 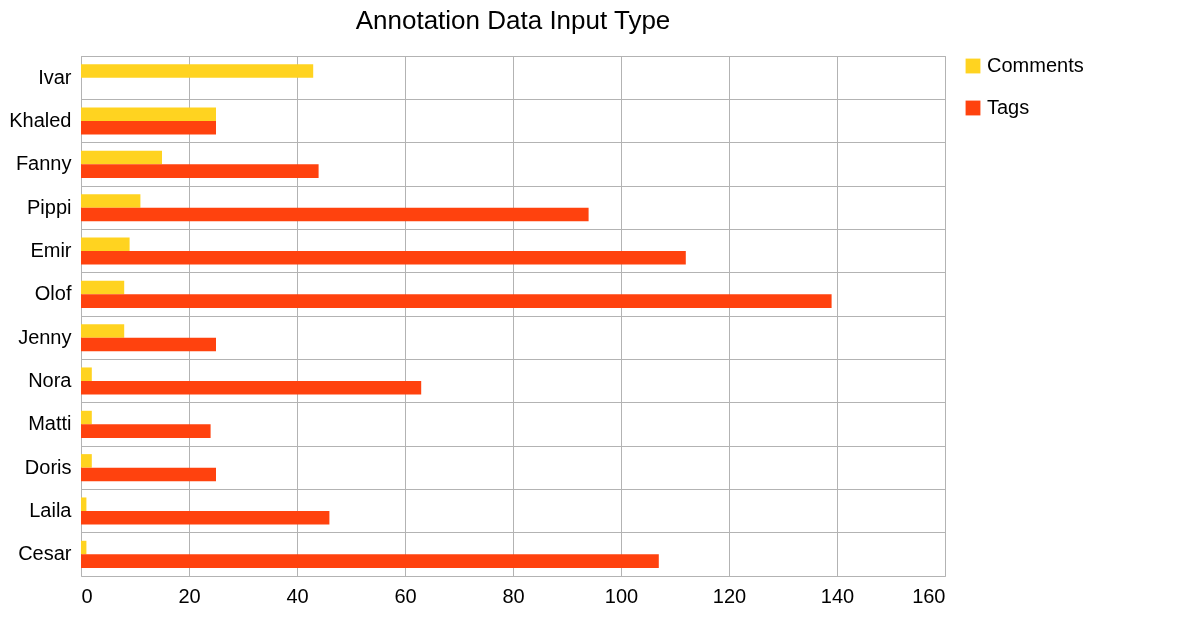 I want to click on y-tick-label: Cesar, so click(x=45, y=553).